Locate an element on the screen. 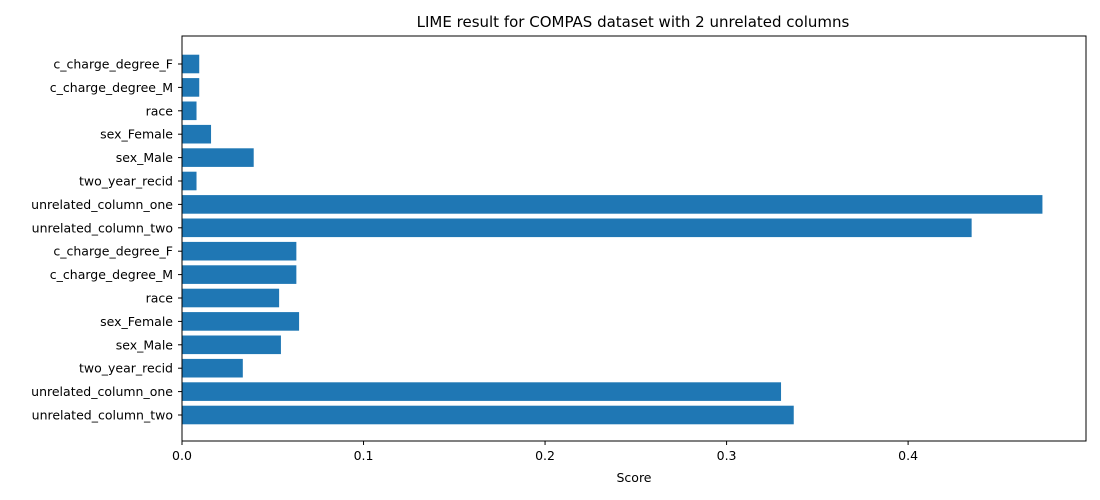 The image size is (1100, 500). x-tick-label: 0.3 is located at coordinates (727, 455).